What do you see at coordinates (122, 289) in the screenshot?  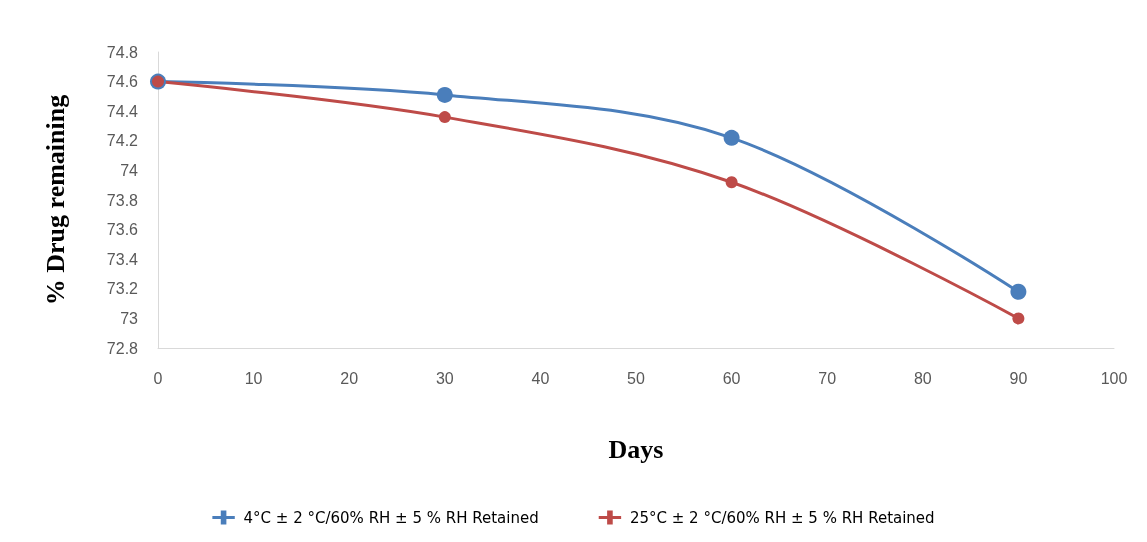 I see `y-tick-label: 73.2` at bounding box center [122, 289].